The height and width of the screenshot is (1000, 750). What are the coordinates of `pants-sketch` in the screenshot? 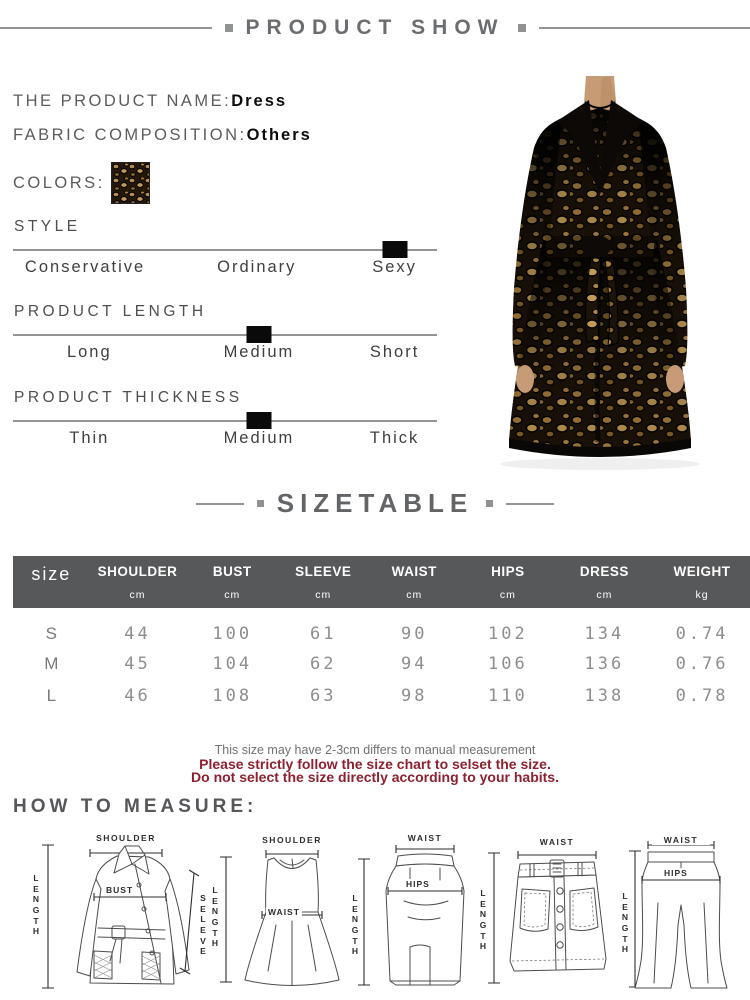 It's located at (678, 915).